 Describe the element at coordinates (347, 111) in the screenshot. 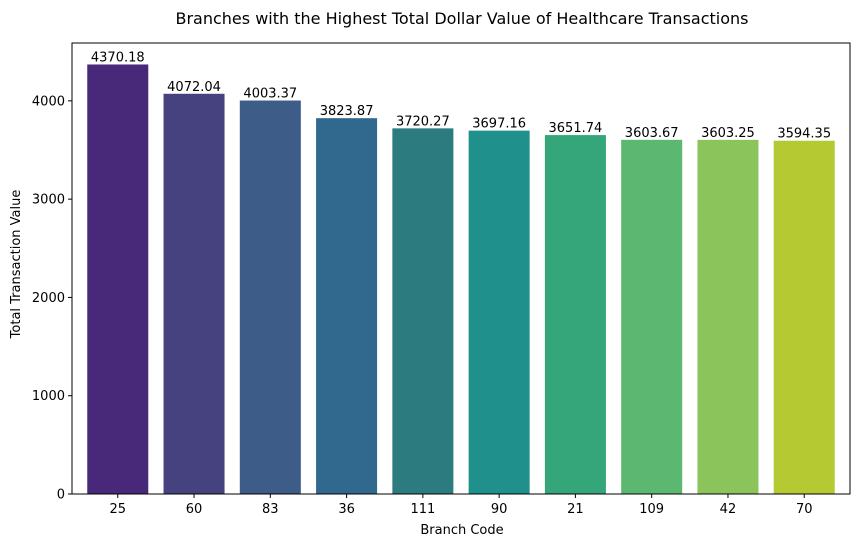

I see `bar-value-label-36: 3823.87` at that location.